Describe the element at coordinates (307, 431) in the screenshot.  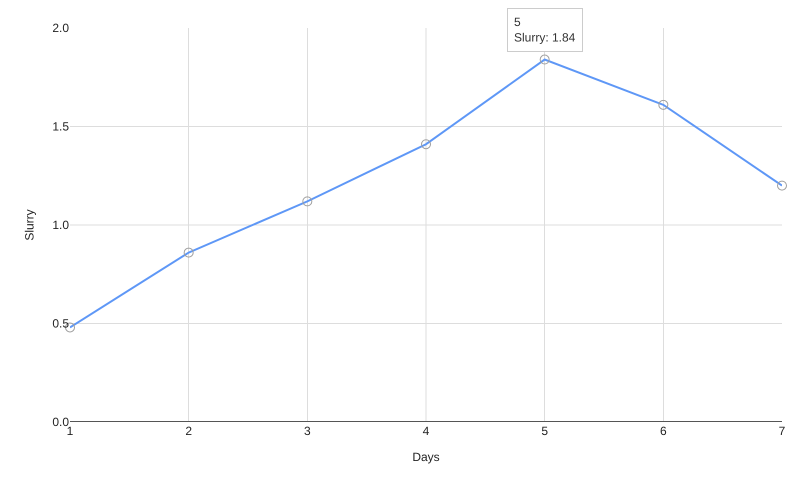
I see `x-tick-label: 3` at that location.